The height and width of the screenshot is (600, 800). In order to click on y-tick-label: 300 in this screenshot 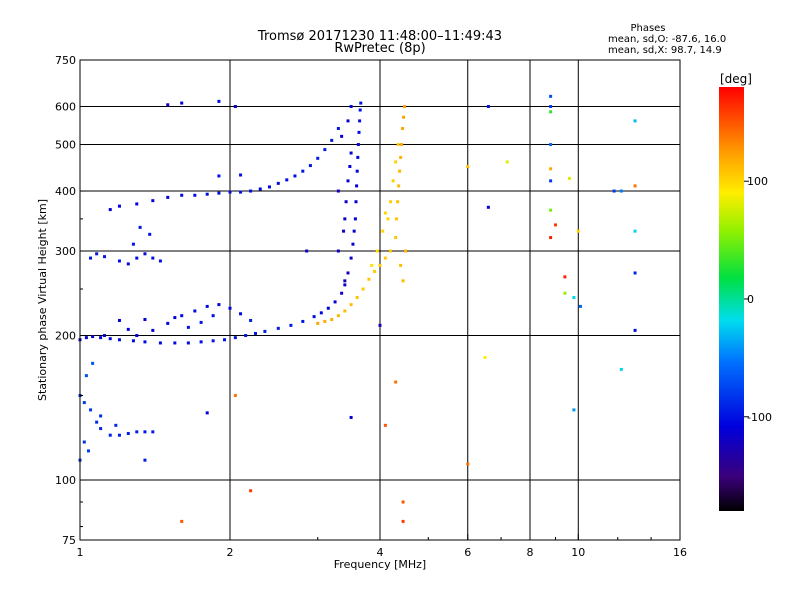, I will do `click(65, 251)`.